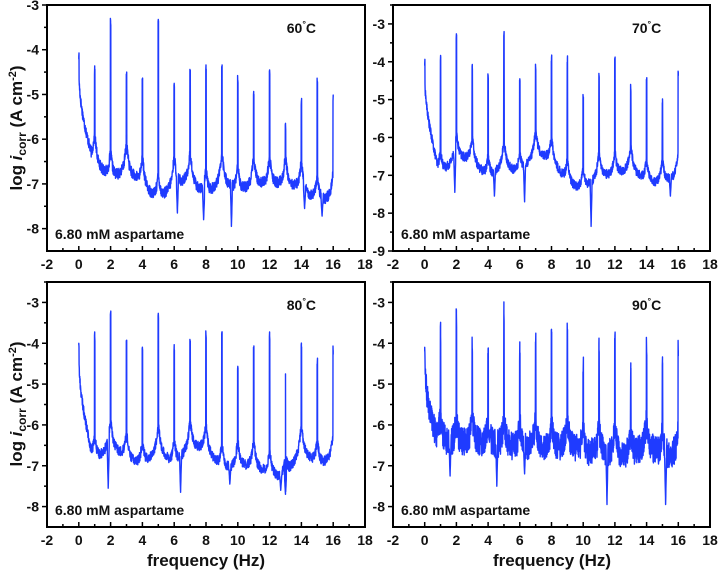 This screenshot has height=572, width=718. I want to click on y-axis-title-top: log icorr (A cm-2), so click(18, 127).